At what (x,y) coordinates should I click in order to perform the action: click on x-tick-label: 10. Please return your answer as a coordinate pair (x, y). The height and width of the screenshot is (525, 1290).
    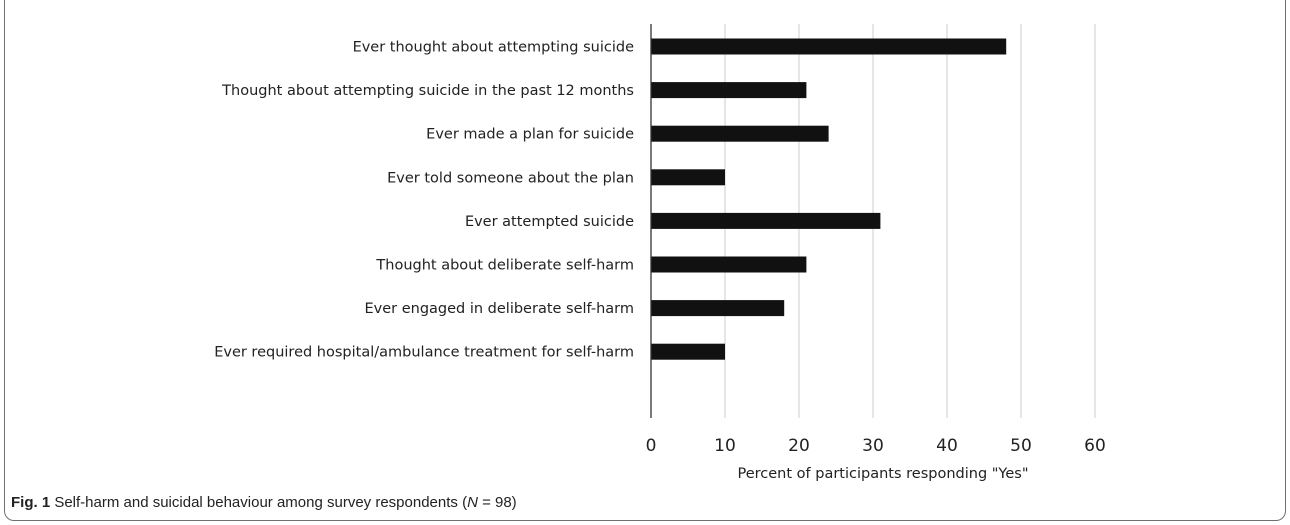
    Looking at the image, I should click on (725, 446).